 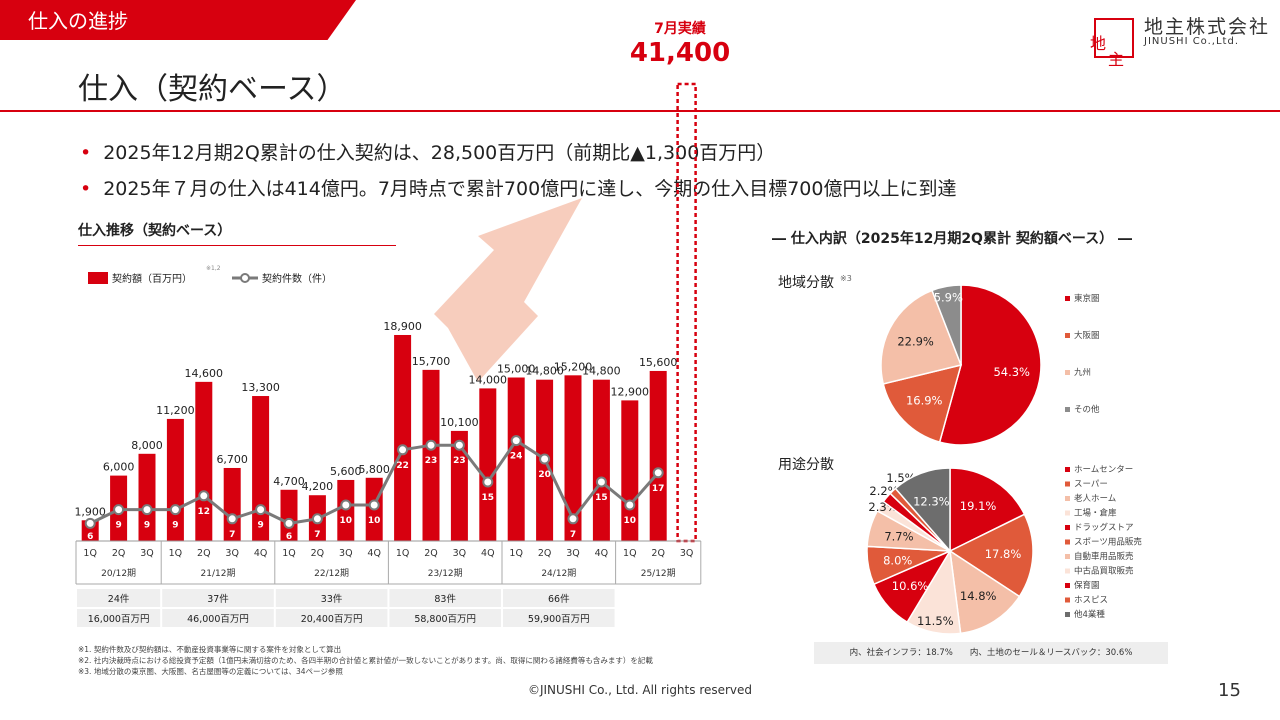 I want to click on region-pie-title-text: 地域分散, so click(x=806, y=283).